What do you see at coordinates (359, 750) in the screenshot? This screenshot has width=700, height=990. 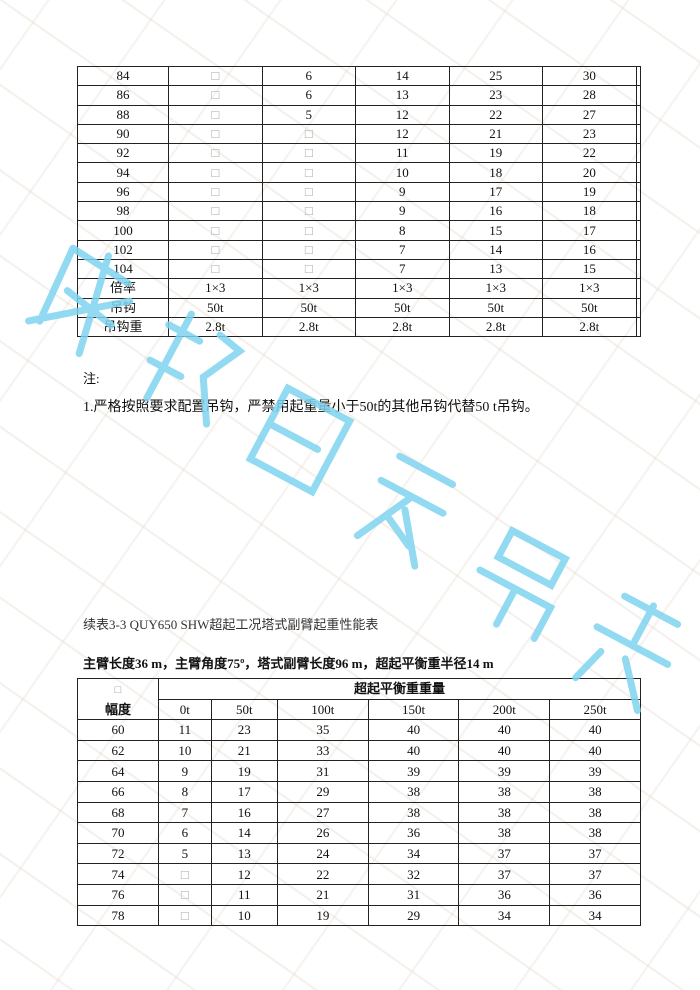 I see `table-row: 62 10 21 33 40 40 40` at bounding box center [359, 750].